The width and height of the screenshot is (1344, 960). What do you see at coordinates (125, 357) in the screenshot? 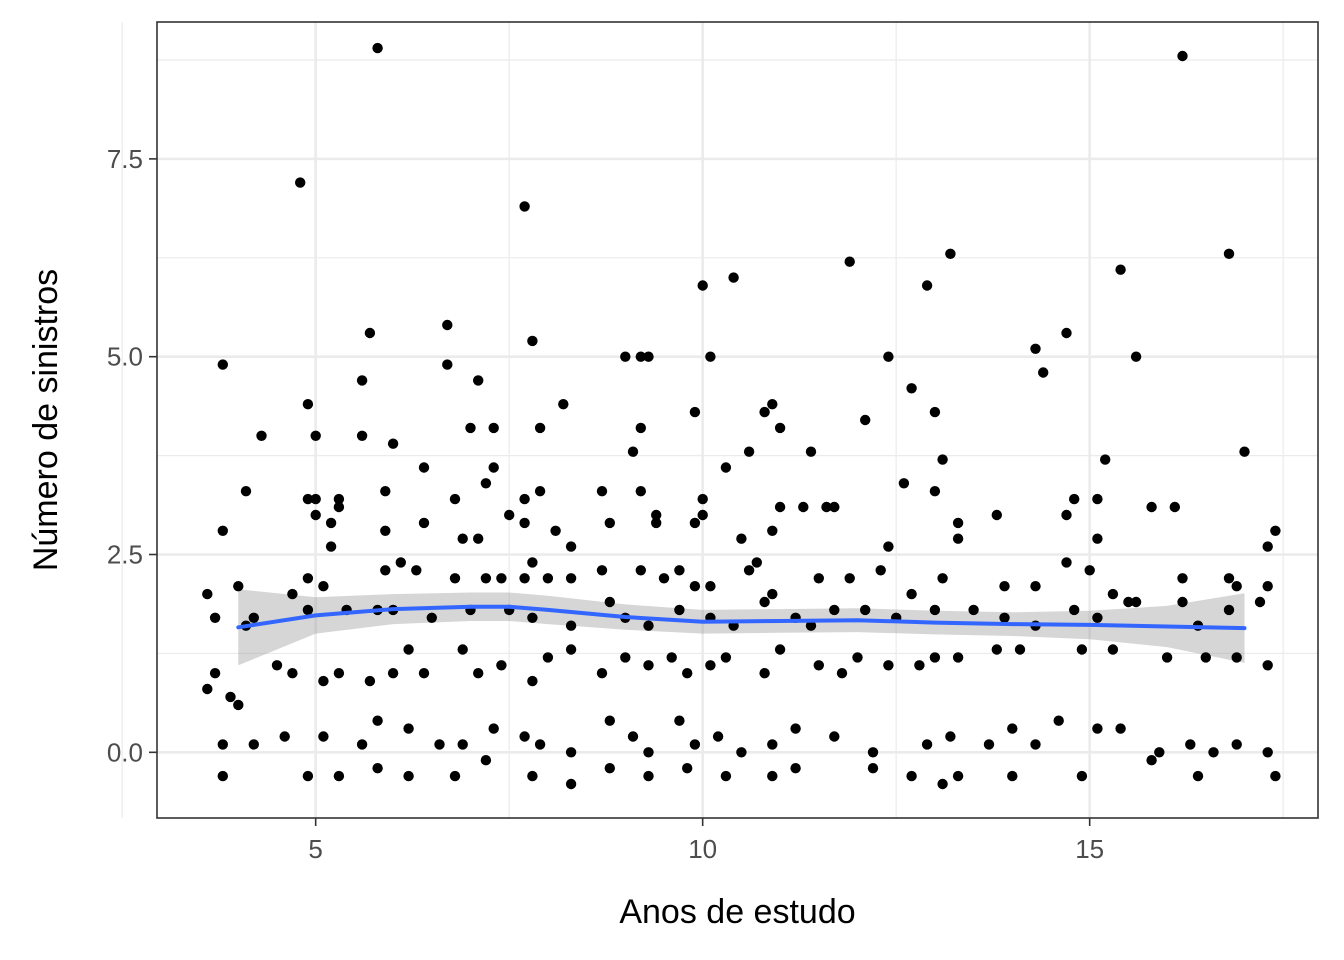
I see `y-tick-label: 5.0` at bounding box center [125, 357].